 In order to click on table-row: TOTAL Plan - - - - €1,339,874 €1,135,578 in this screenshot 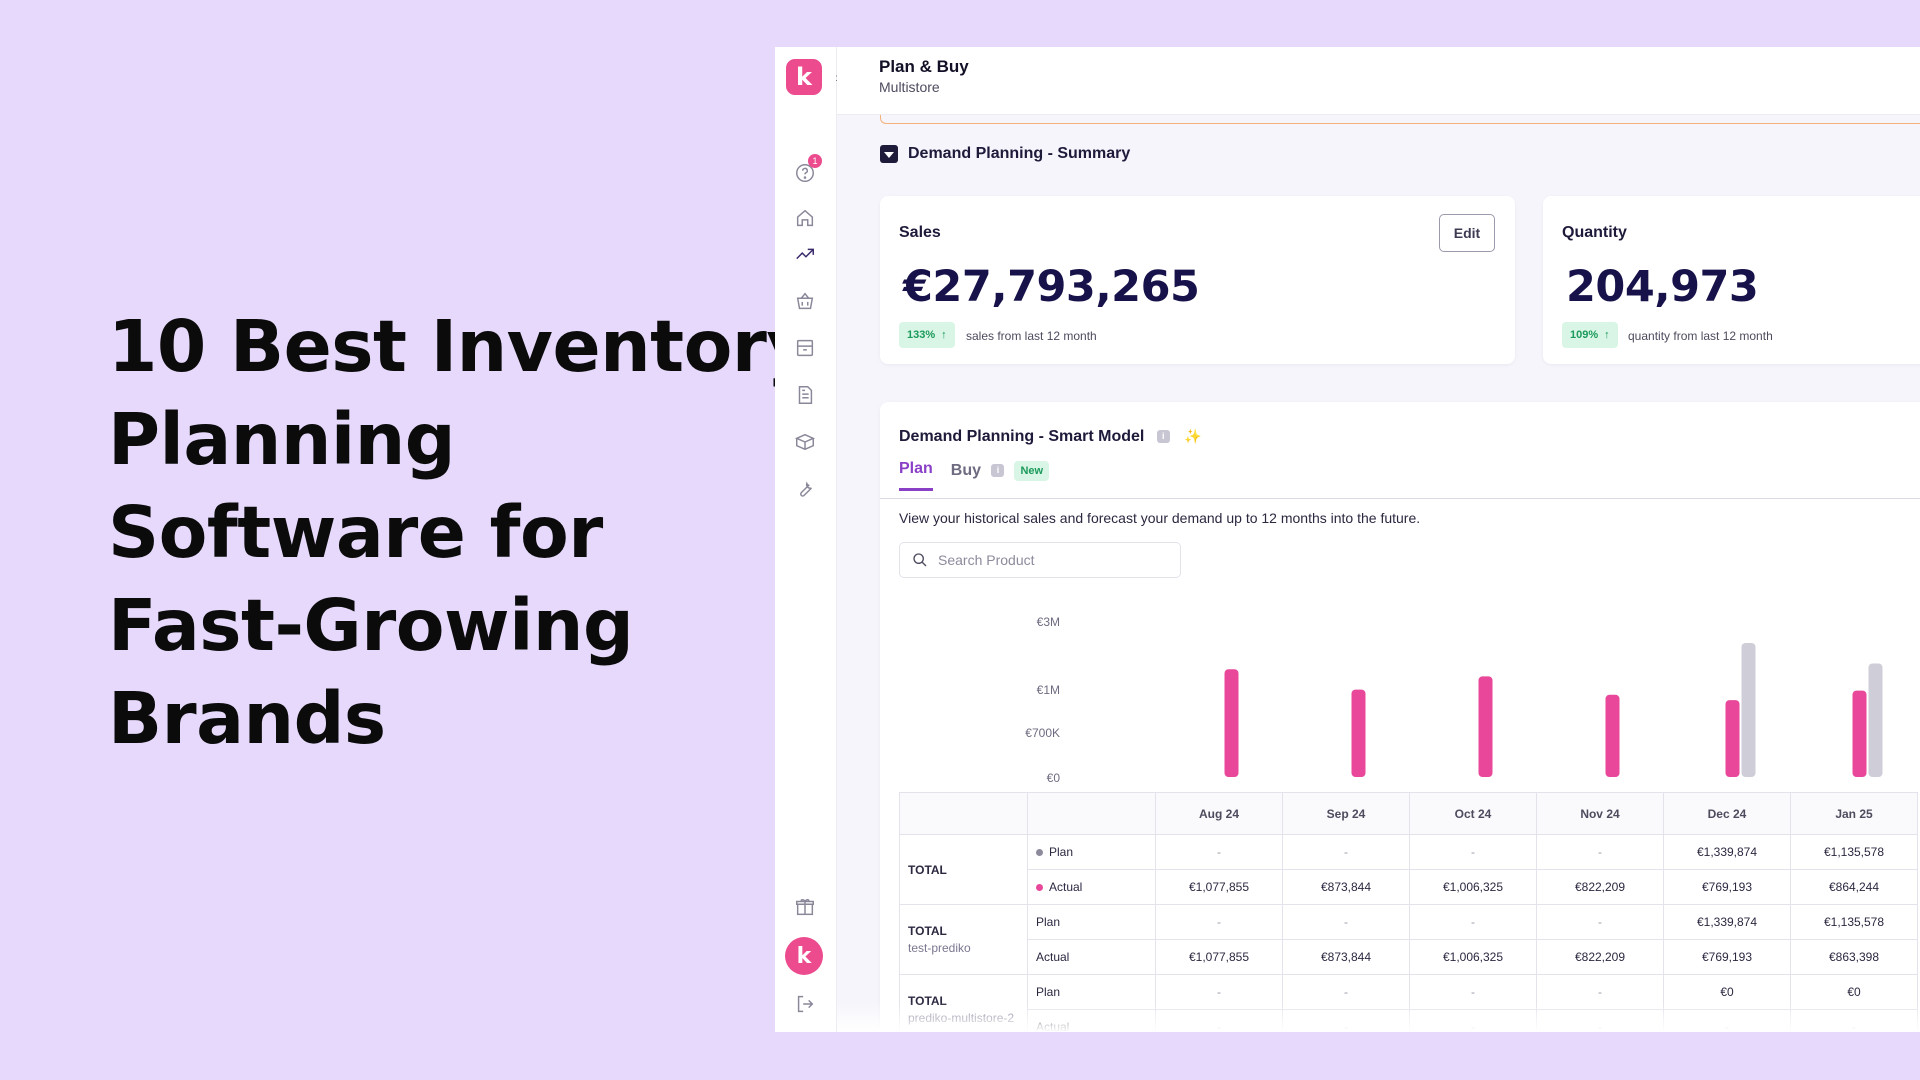, I will do `click(1408, 869)`.